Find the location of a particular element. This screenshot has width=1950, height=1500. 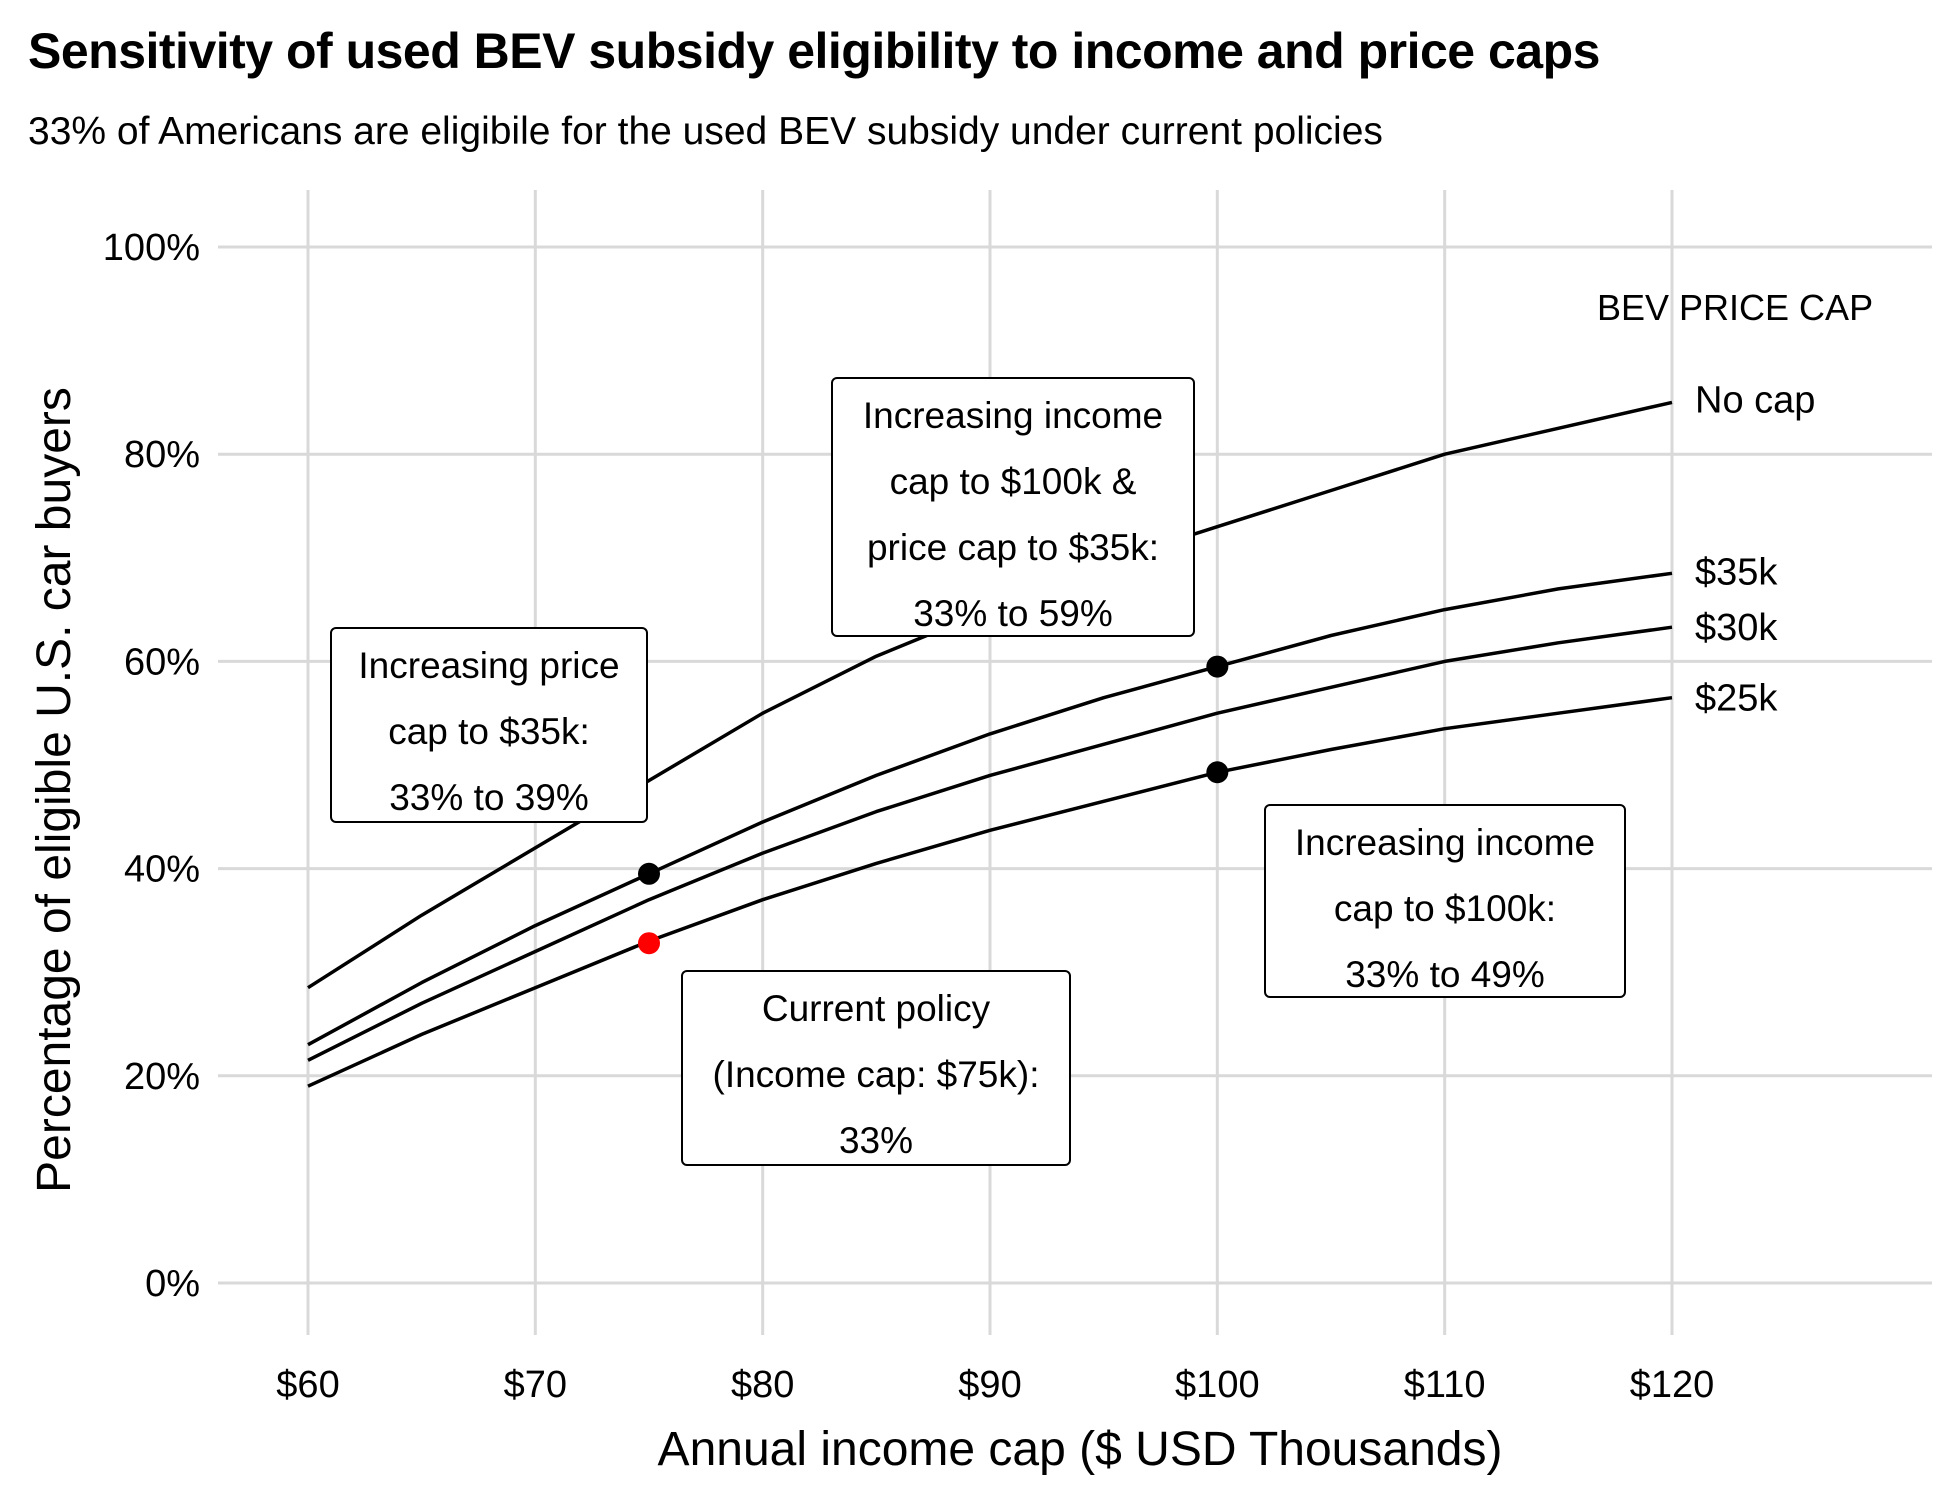

x-tick-label: $90 is located at coordinates (989, 1385).